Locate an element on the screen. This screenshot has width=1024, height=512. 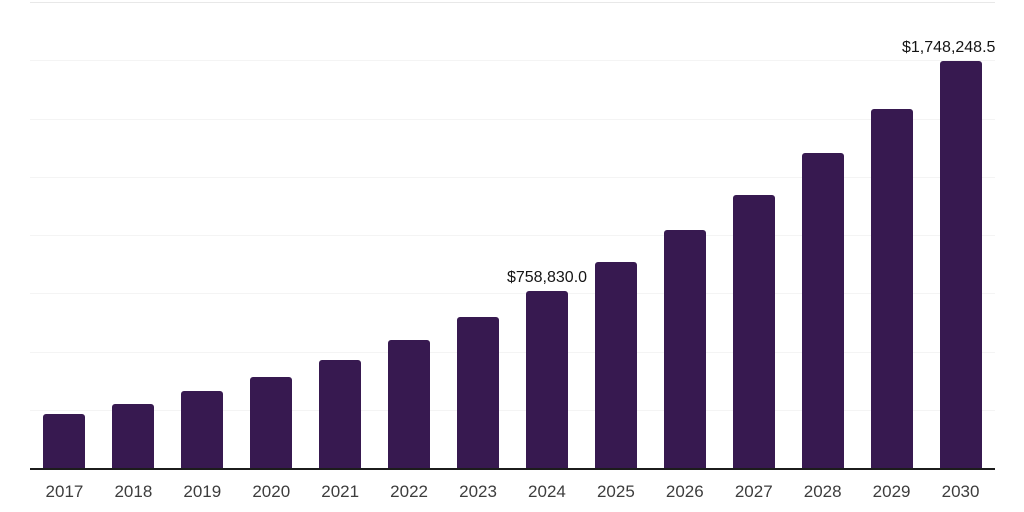
x-tick-label-2028: 2028 is located at coordinates (822, 491).